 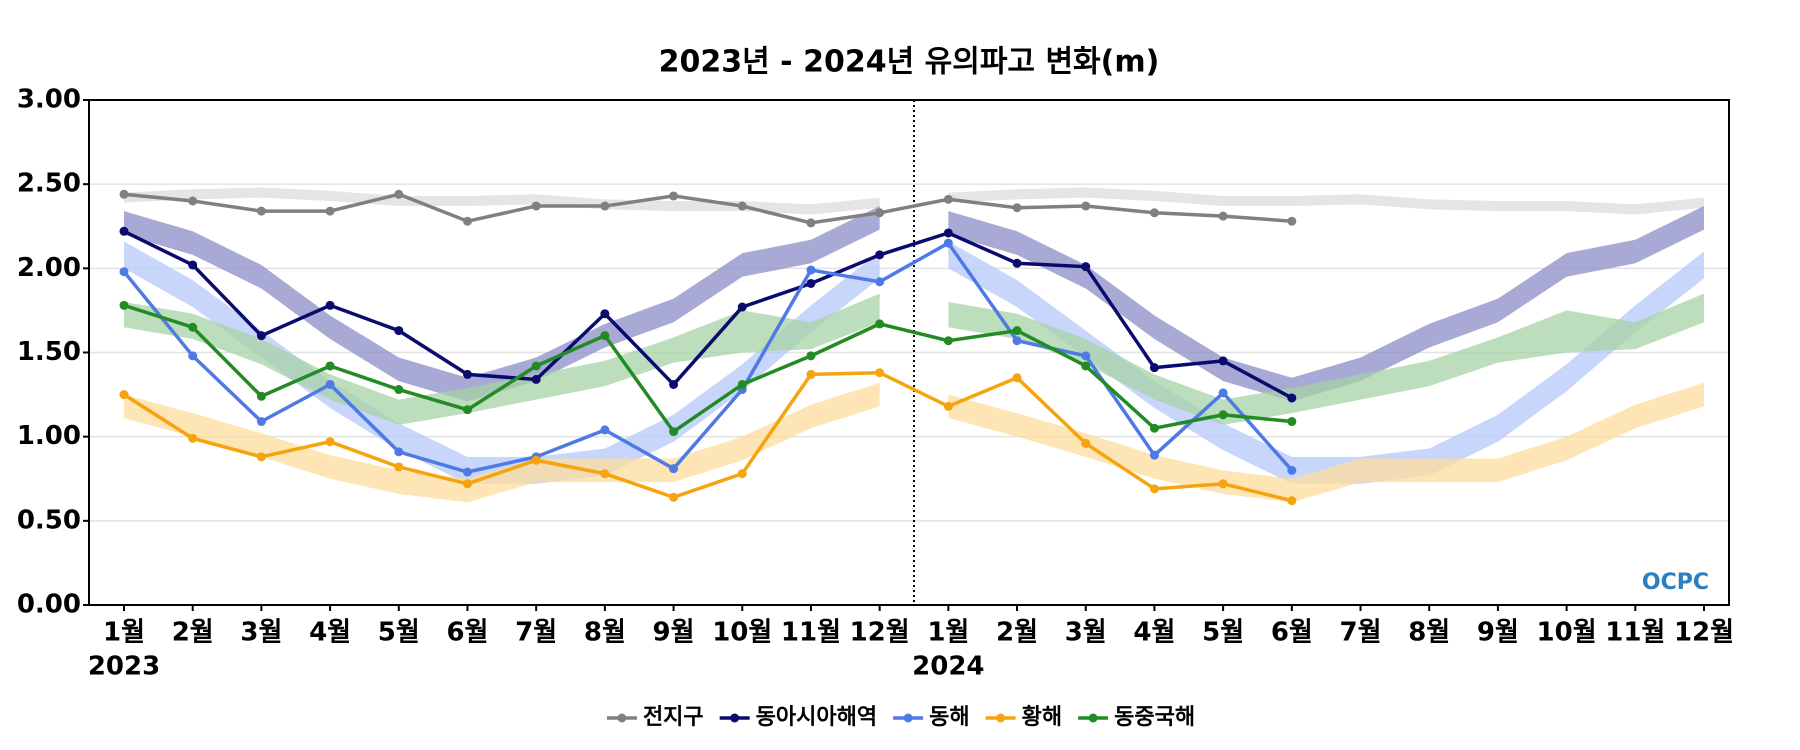 I want to click on legend-item: 동해, so click(x=931, y=717).